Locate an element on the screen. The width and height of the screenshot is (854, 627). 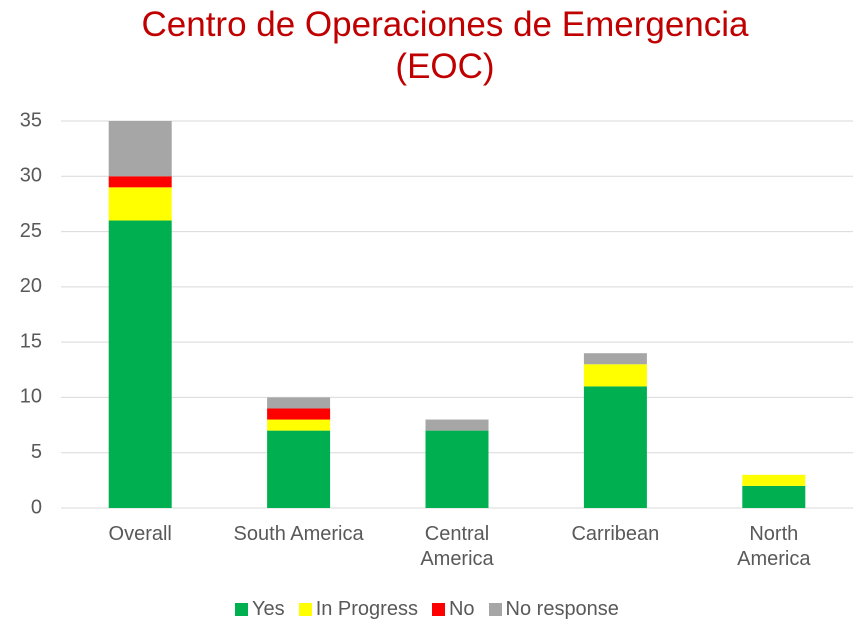
x-tick-label: Overall is located at coordinates (140, 534).